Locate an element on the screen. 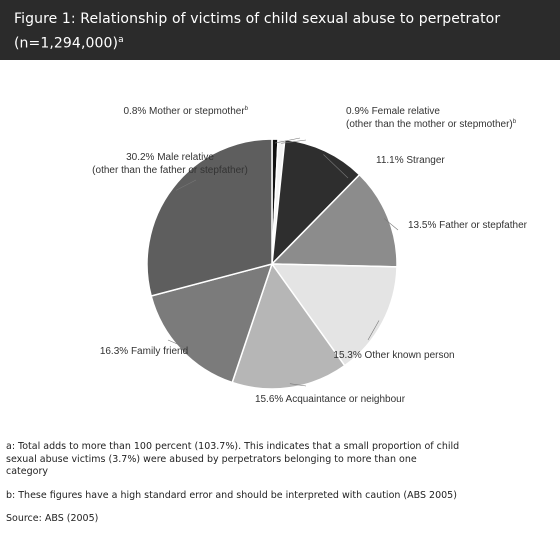  pie-slice-family-friend is located at coordinates (212, 323).